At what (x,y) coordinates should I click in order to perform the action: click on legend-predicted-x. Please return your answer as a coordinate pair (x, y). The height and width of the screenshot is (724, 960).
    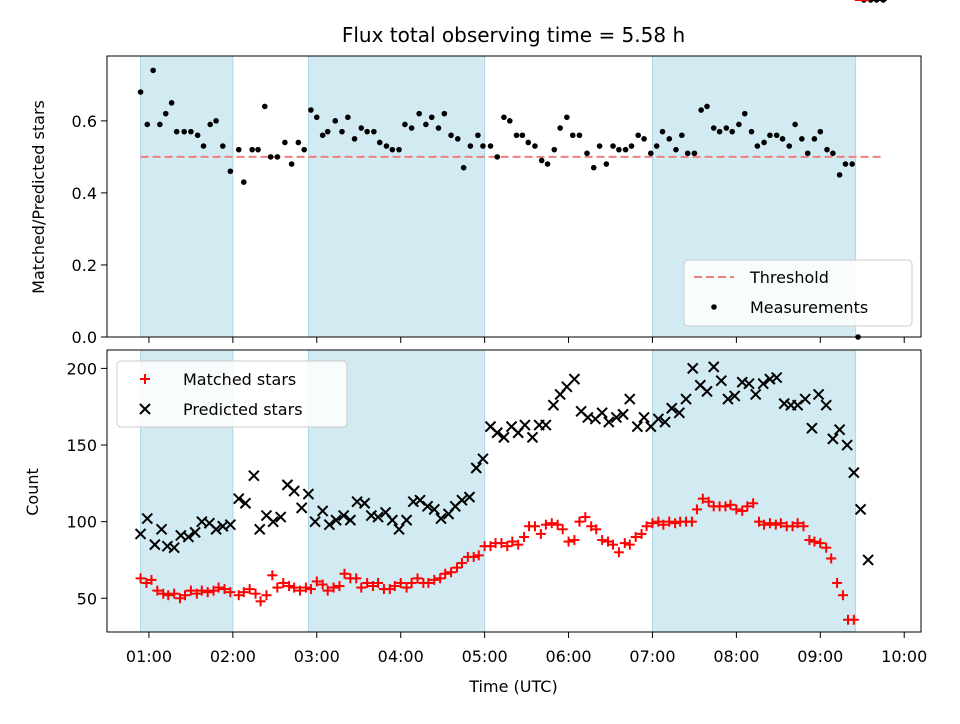
    Looking at the image, I should click on (145, 409).